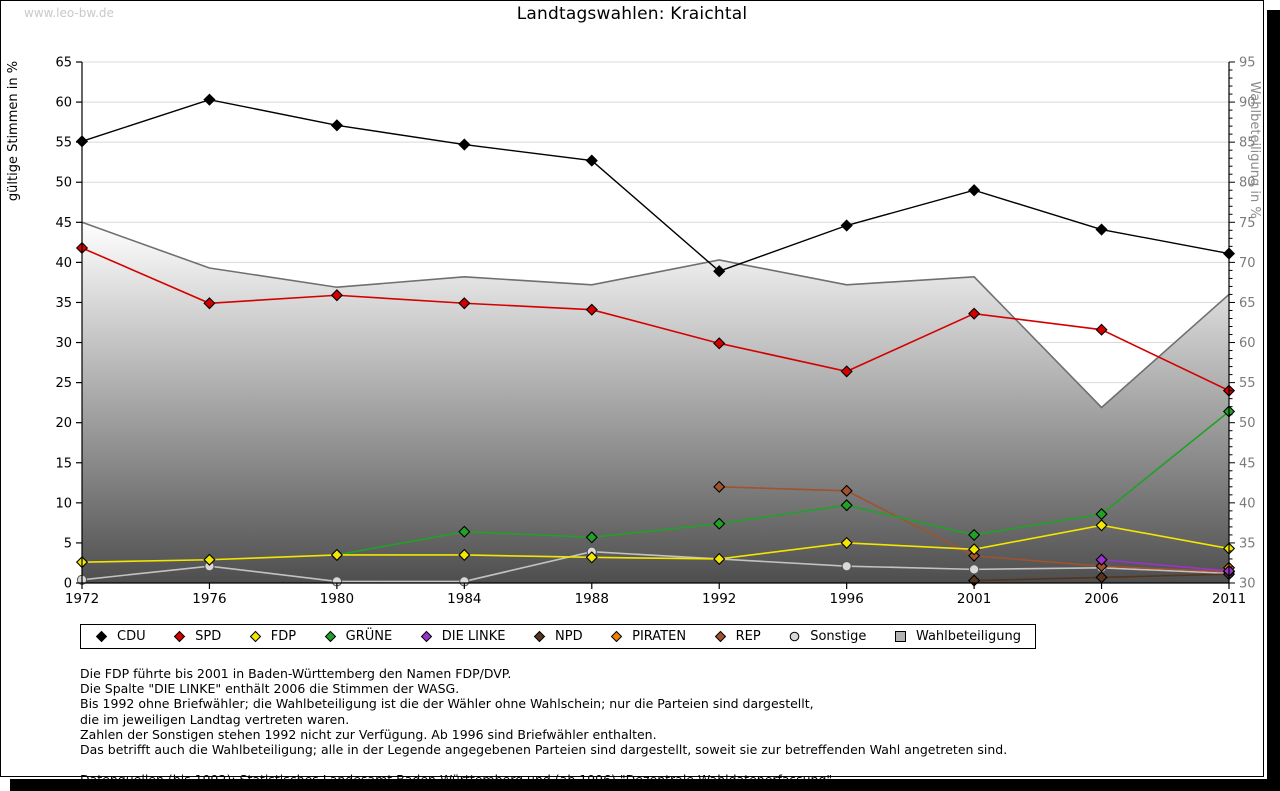 The height and width of the screenshot is (791, 1280). Describe the element at coordinates (1229, 599) in the screenshot. I see `x-axis-label: 2011` at that location.